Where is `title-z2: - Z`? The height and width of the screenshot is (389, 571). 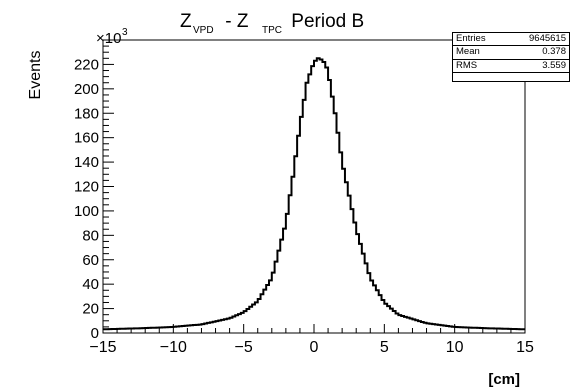 title-z2: - Z is located at coordinates (234, 21).